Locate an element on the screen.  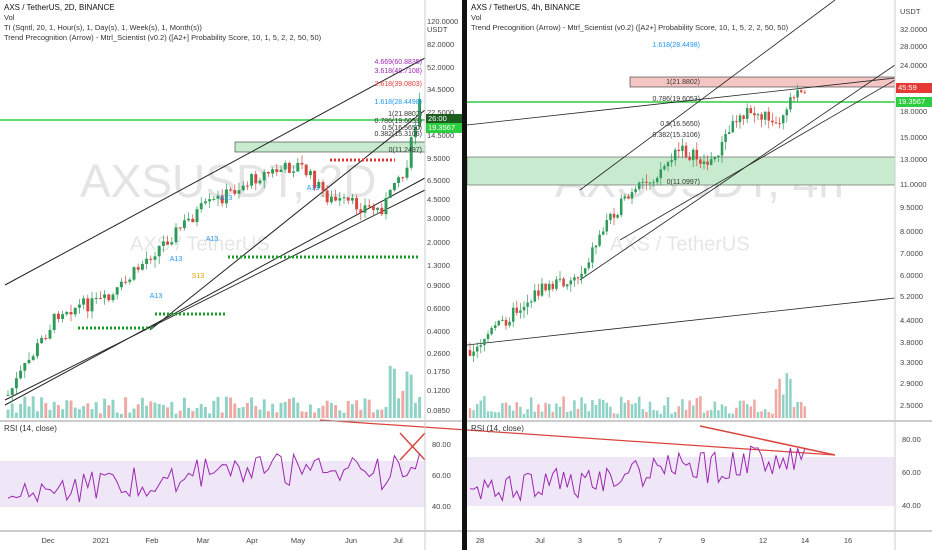
cross is located at coordinates (412, 446).